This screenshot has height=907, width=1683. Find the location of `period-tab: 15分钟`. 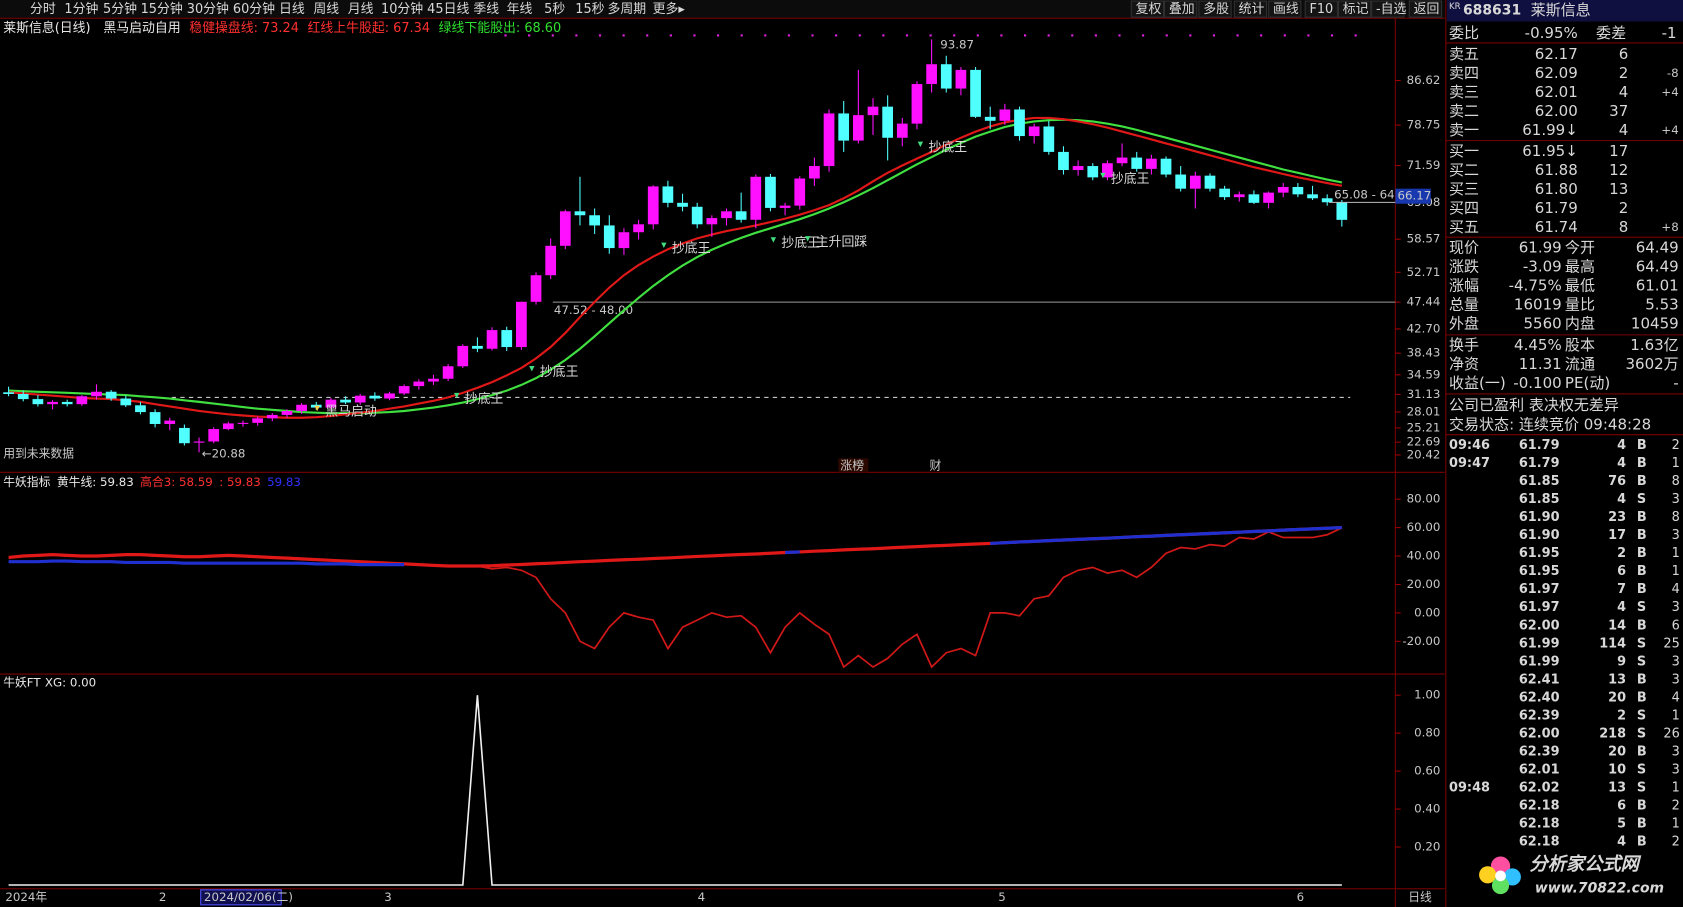

period-tab: 15分钟 is located at coordinates (162, 9).